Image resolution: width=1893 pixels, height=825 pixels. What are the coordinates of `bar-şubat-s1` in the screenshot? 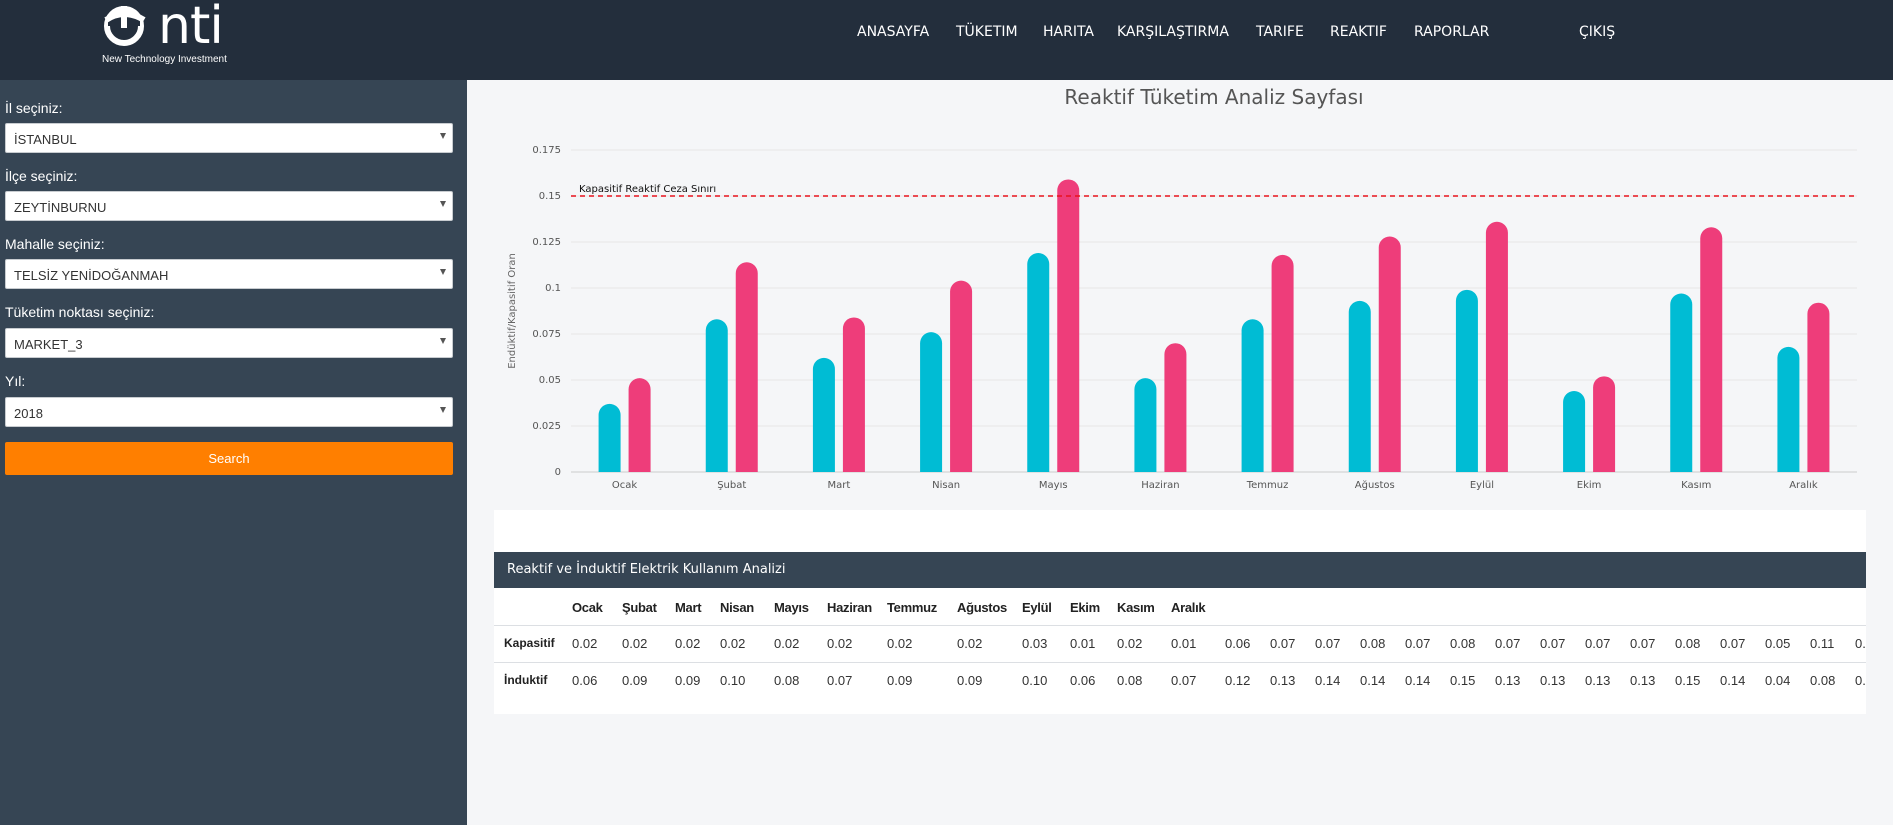 It's located at (746, 367).